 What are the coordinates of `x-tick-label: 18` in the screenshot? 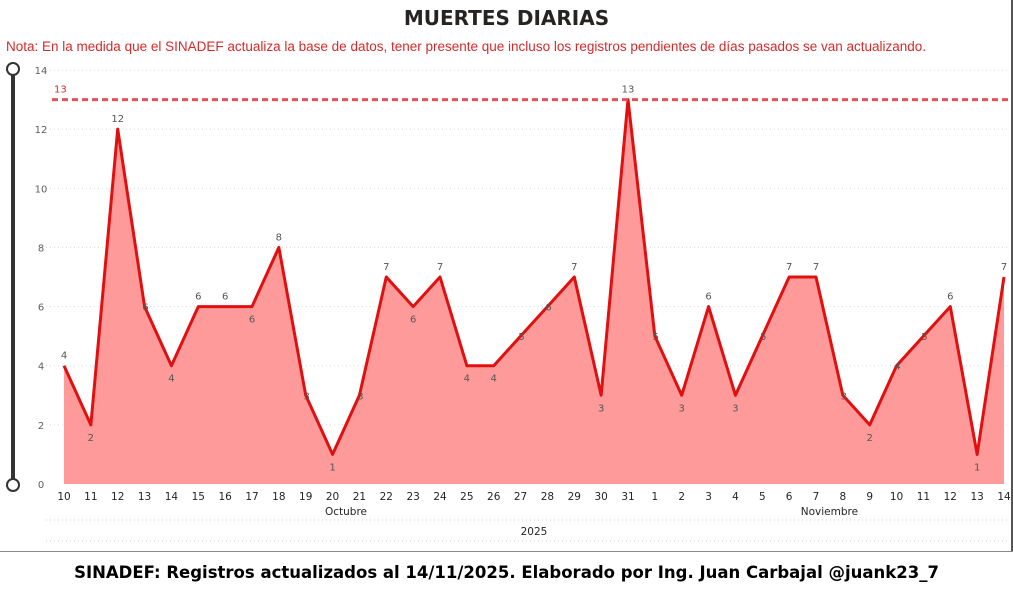 It's located at (278, 497).